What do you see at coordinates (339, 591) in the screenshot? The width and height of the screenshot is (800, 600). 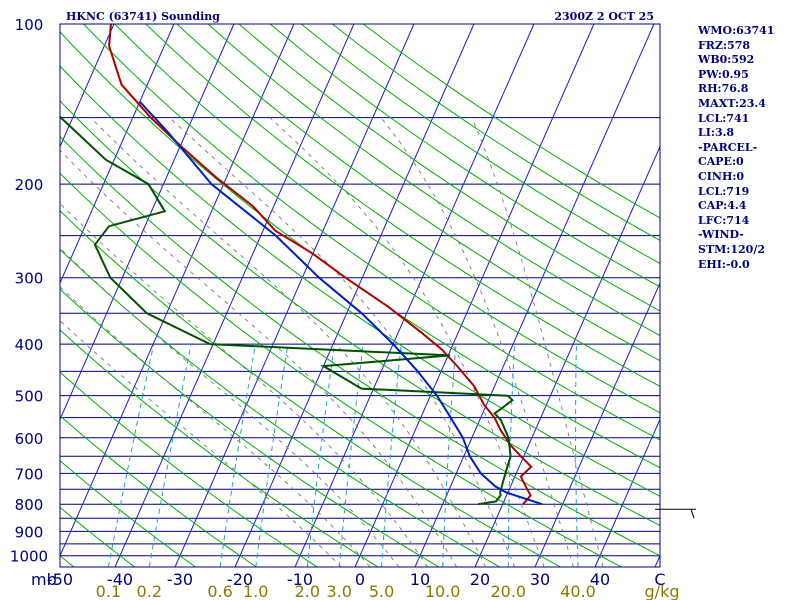 I see `mixing-ratio-label: 3.0` at bounding box center [339, 591].